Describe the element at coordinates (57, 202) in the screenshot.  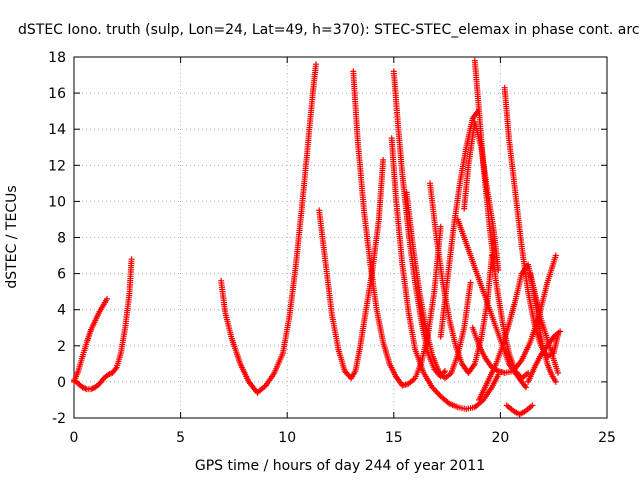
I see `y-tick-label: 10` at that location.